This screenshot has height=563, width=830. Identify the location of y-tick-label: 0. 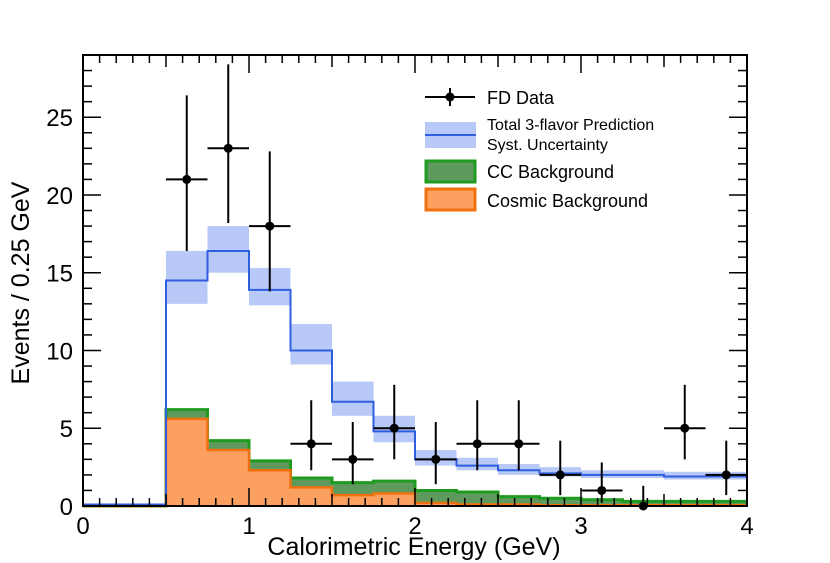
(66, 507).